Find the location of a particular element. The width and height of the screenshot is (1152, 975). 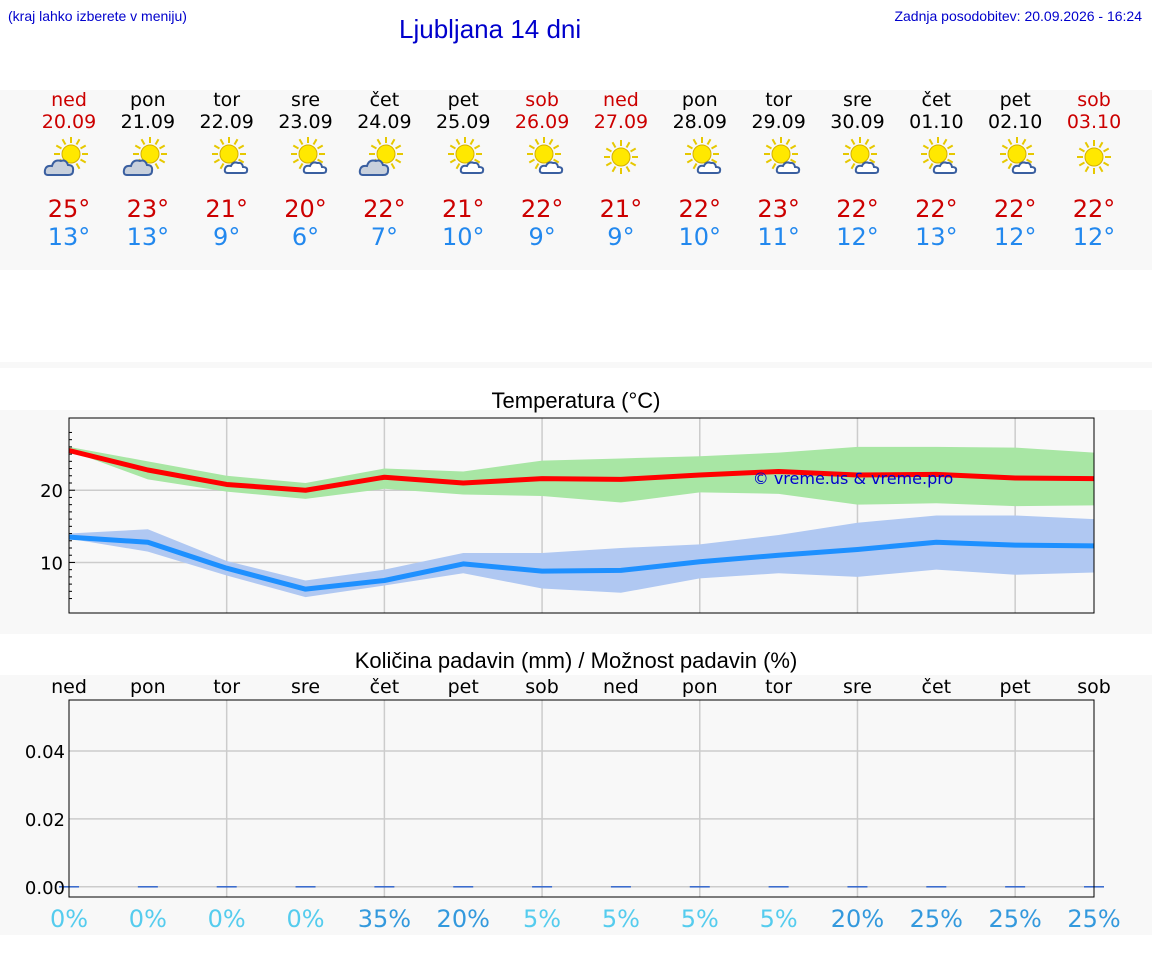

forecast-date: 21.09 is located at coordinates (148, 122).